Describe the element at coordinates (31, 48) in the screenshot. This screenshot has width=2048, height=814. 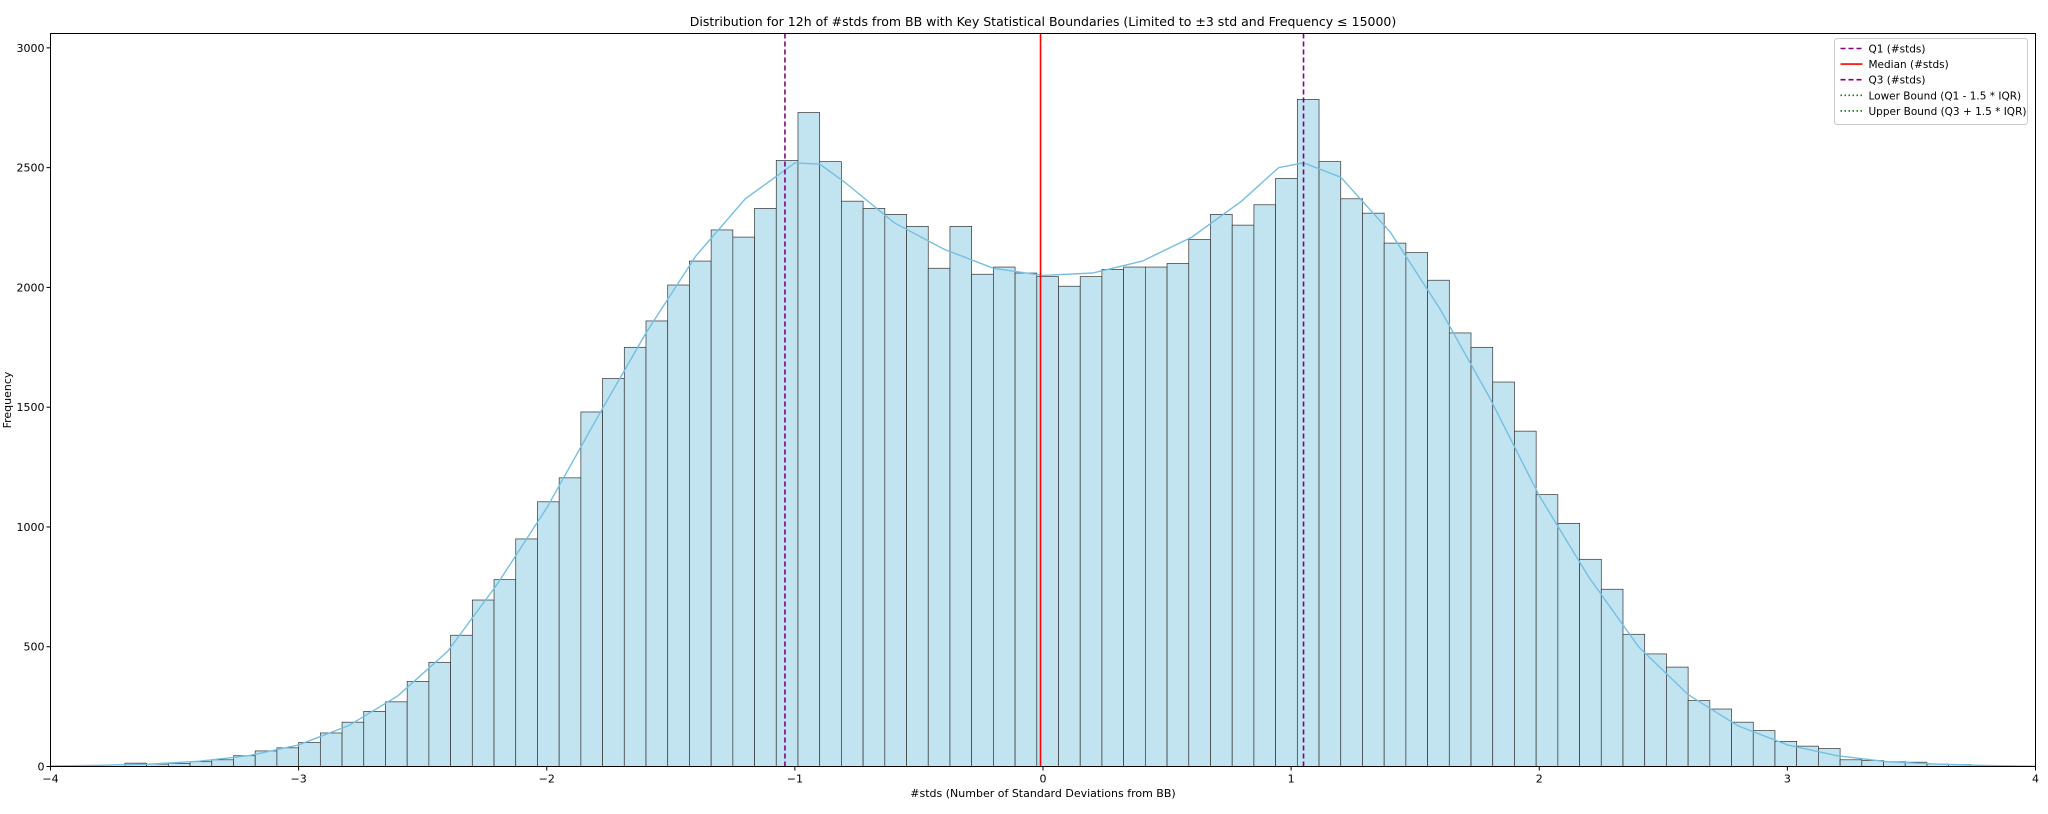
I see `y-tick-label: 3000` at that location.